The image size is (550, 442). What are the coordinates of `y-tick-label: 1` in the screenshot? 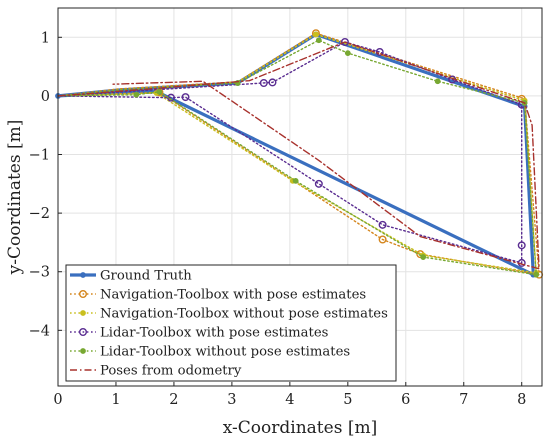 It's located at (45, 38).